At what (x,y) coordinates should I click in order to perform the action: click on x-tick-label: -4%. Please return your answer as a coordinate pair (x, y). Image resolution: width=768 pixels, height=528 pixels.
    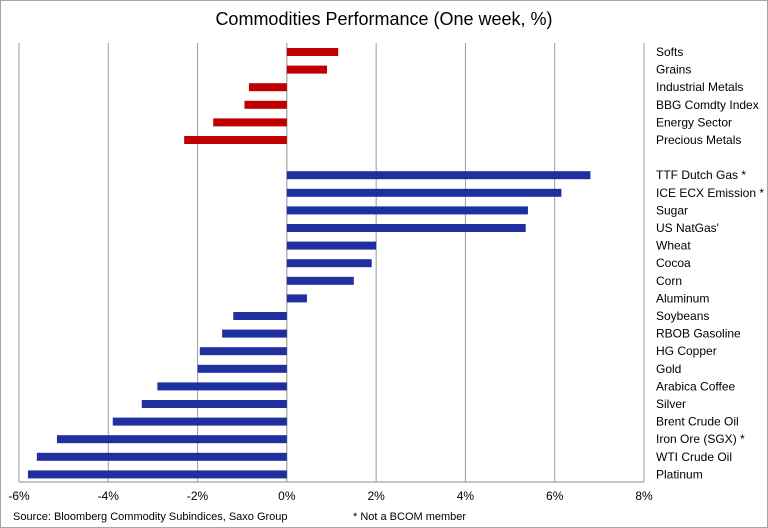
    Looking at the image, I should click on (109, 496).